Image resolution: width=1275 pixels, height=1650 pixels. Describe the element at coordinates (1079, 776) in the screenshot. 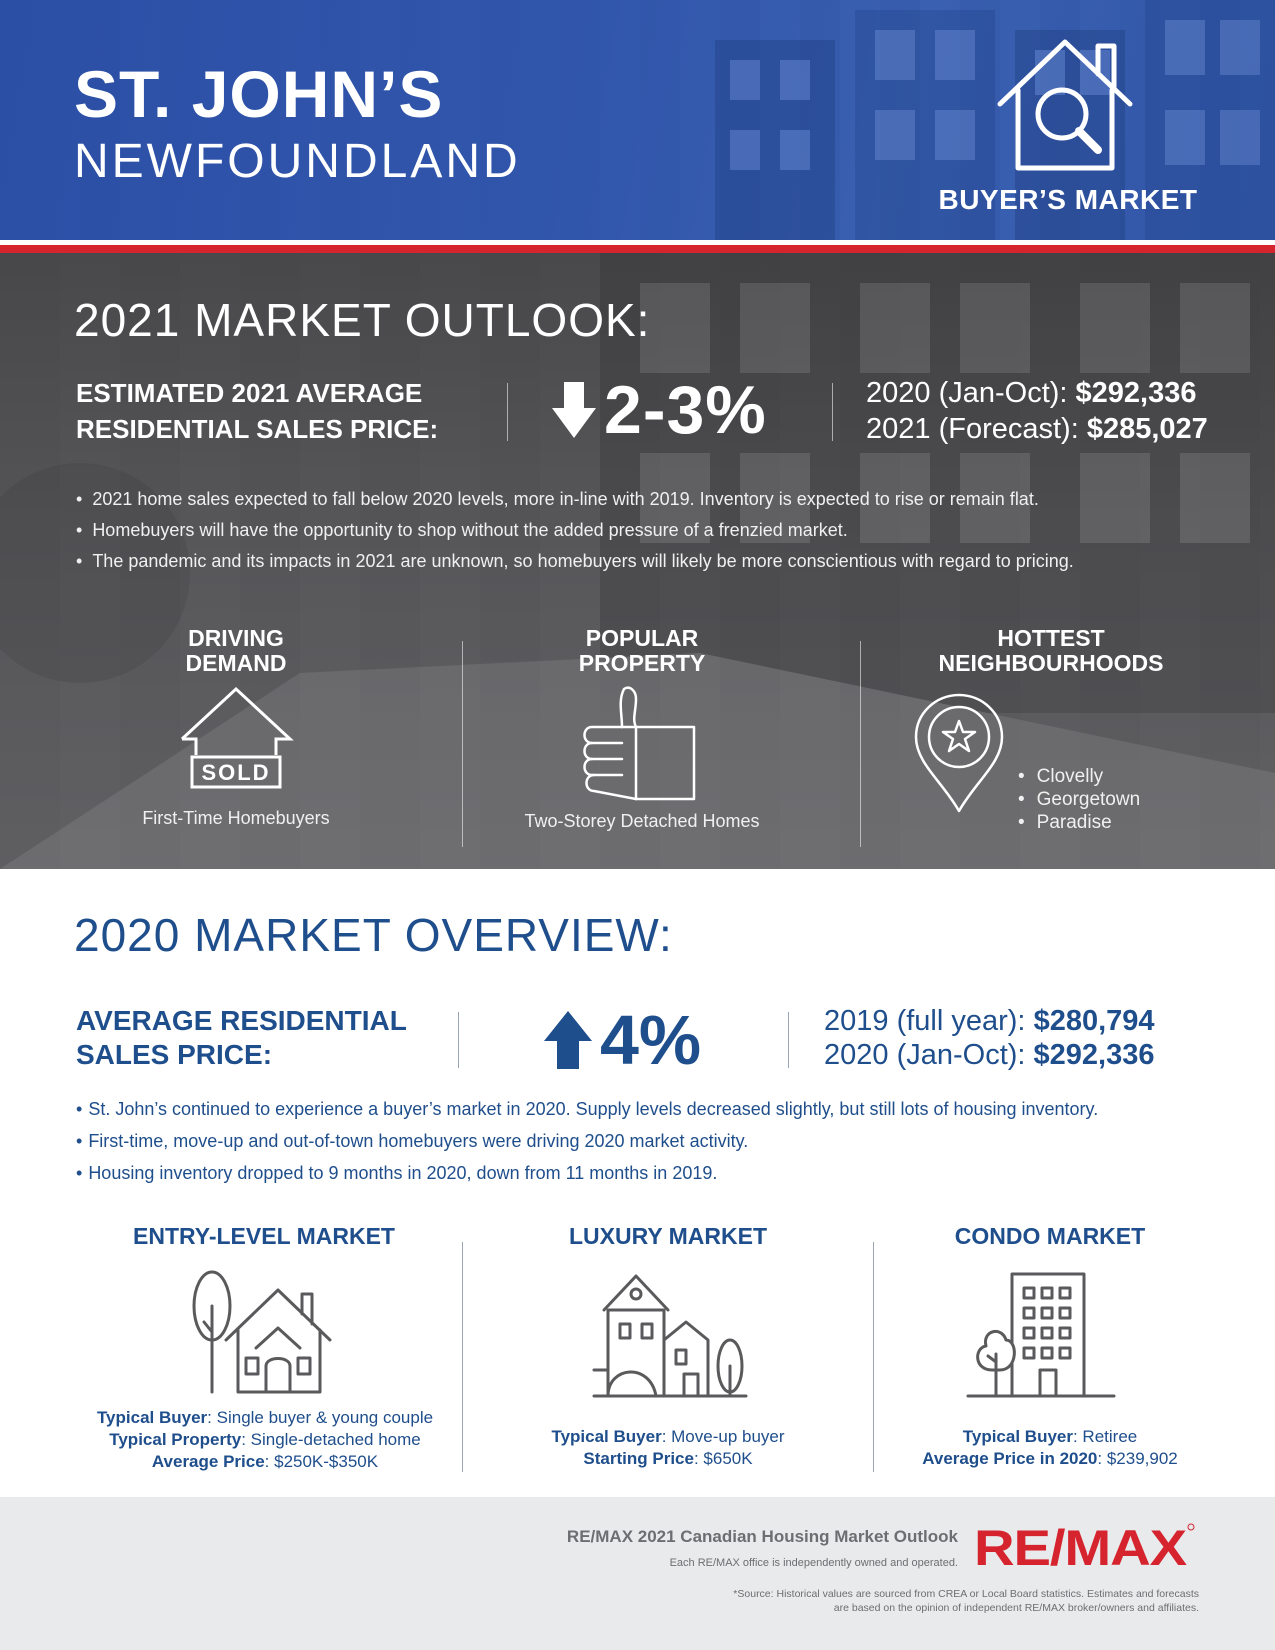

I see `neighbourhood-item: Clovelly` at that location.